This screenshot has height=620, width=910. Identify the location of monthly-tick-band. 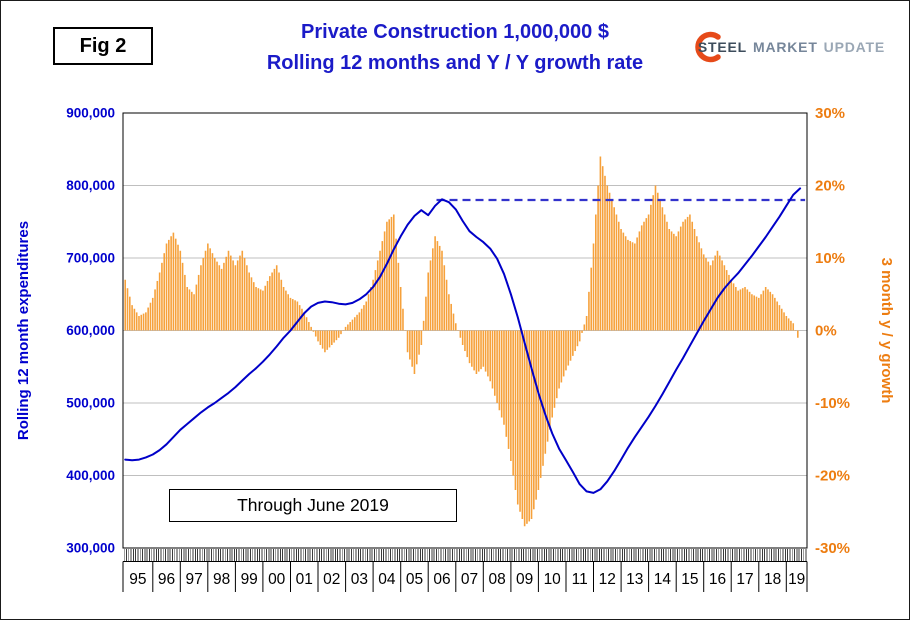
(465, 555).